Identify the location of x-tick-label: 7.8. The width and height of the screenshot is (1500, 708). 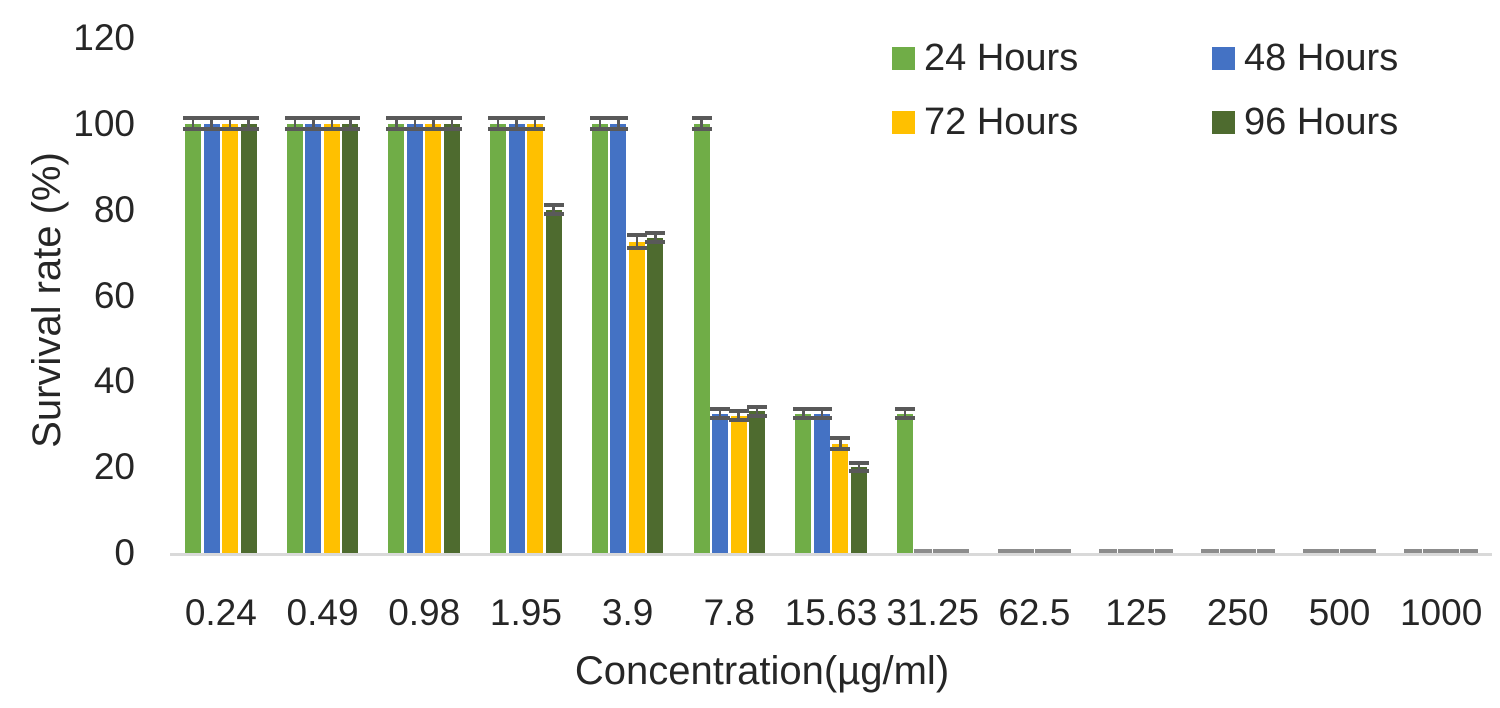
(729, 612).